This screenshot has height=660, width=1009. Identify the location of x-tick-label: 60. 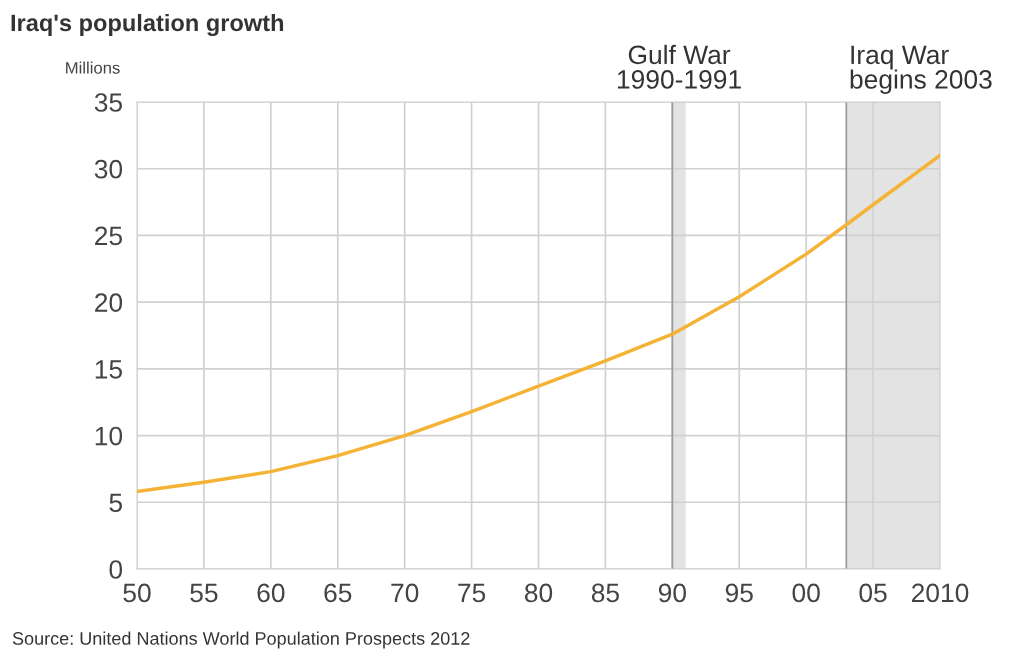
(271, 593).